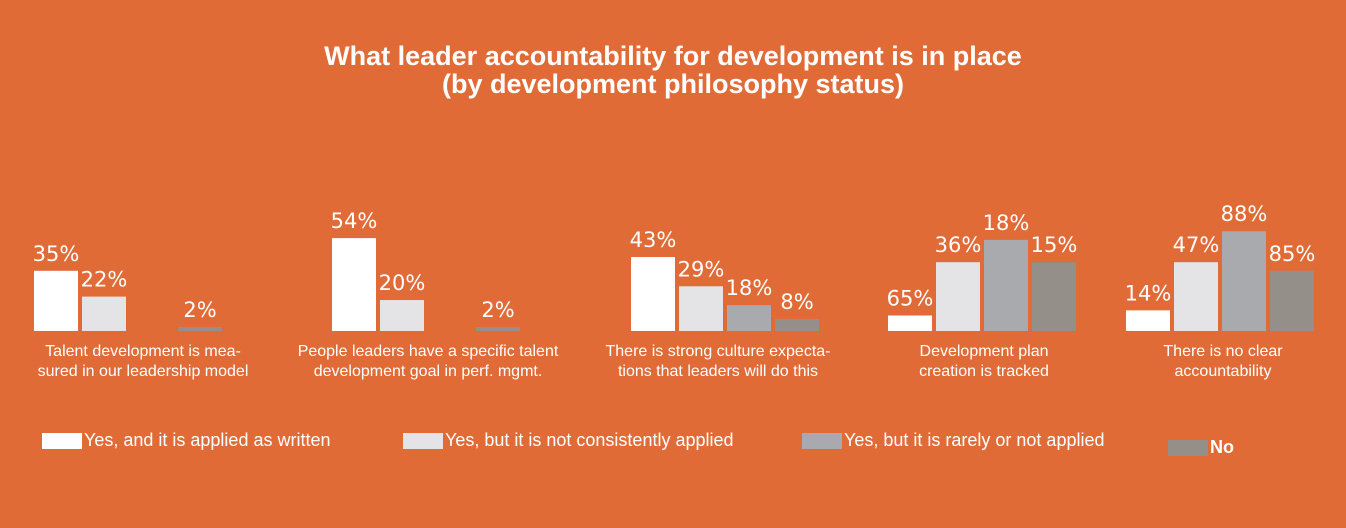  Describe the element at coordinates (423, 440) in the screenshot. I see `legend-swatch-not-consistent` at that location.